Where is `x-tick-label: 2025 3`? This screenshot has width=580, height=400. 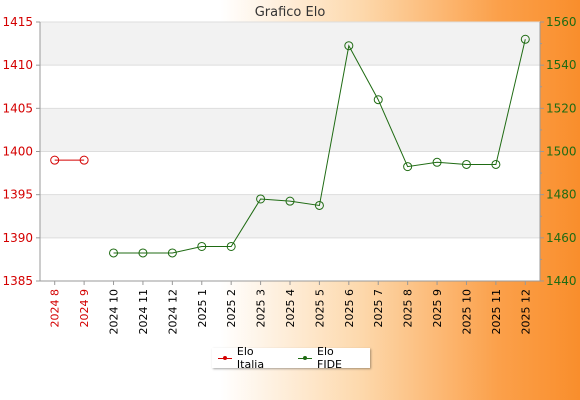
x-tick-label: 2025 3 is located at coordinates (261, 308).